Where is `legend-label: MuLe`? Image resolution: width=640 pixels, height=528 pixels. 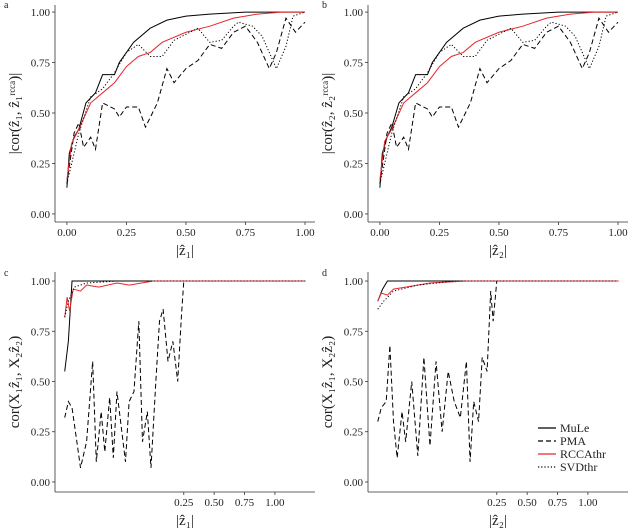 legend-label: MuLe is located at coordinates (574, 428).